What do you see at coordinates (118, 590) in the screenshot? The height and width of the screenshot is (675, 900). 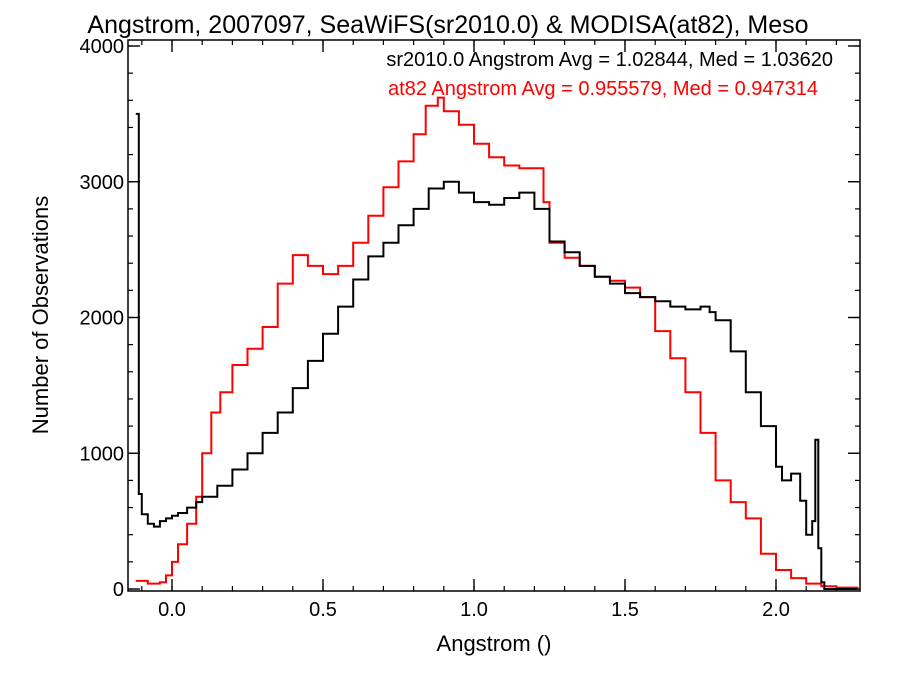 I see `y-tick-label: 0` at bounding box center [118, 590].